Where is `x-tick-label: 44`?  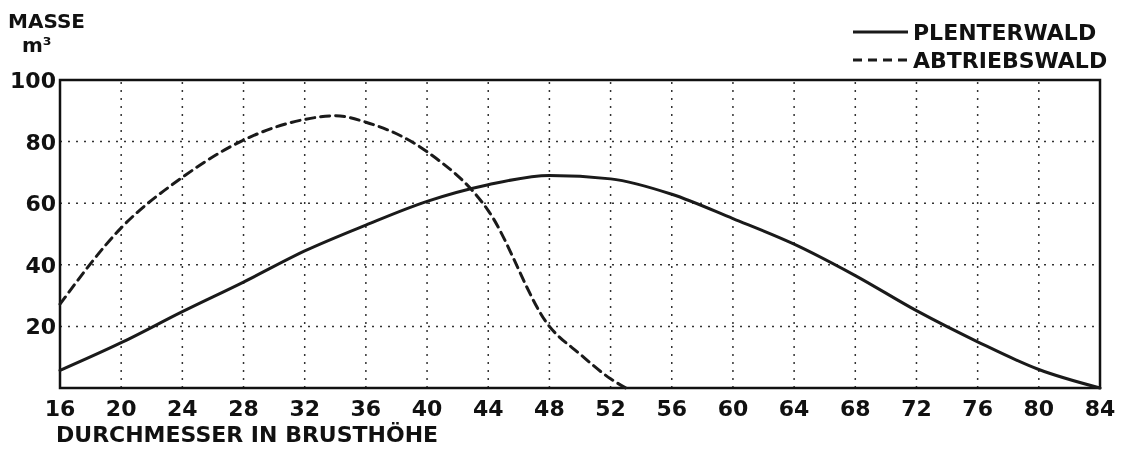
x-tick-label: 44 is located at coordinates (488, 408).